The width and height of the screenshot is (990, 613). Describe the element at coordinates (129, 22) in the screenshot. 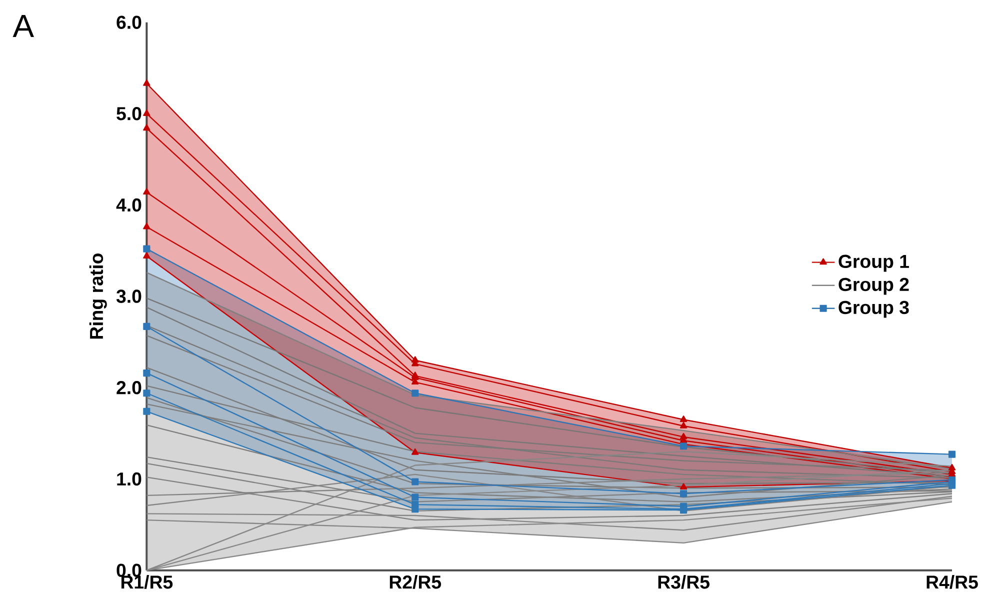

I see `y-tick-label: 6.0` at that location.